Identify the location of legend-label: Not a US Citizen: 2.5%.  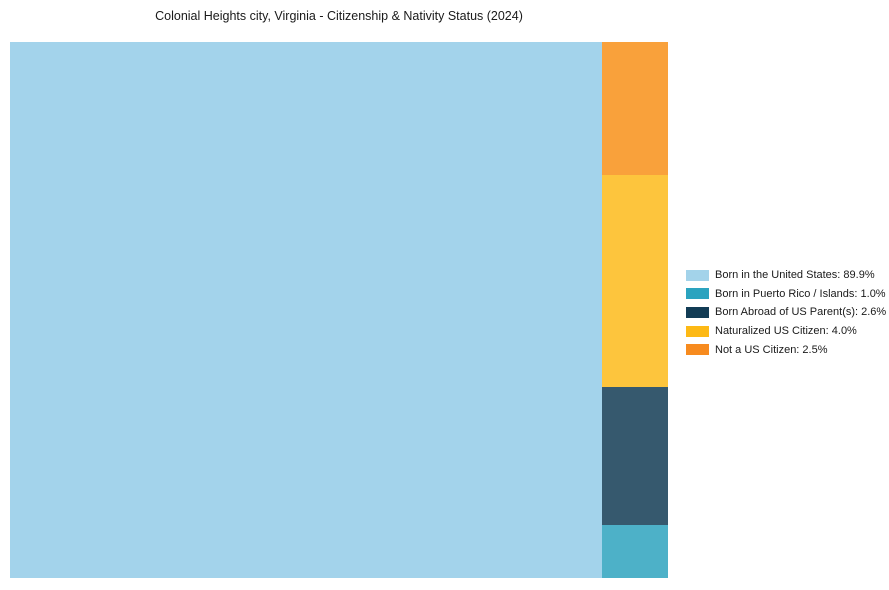
(771, 349).